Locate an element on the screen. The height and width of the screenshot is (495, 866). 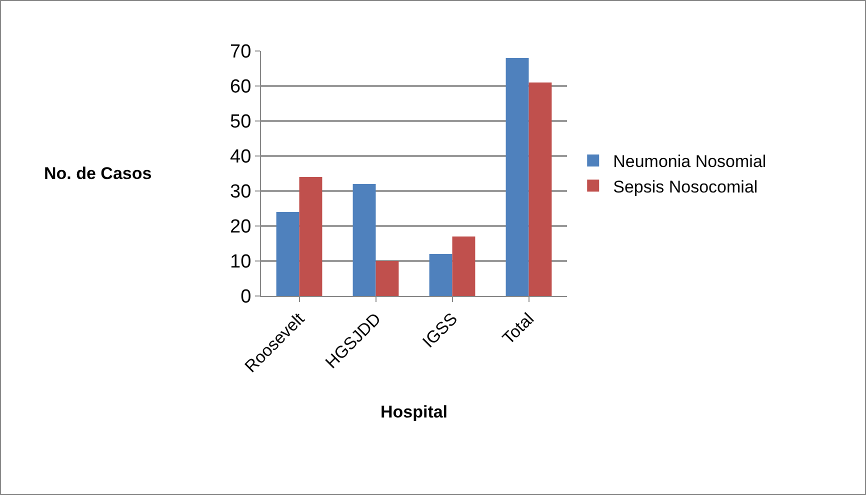
y-axis-title: No. de Casos is located at coordinates (98, 173).